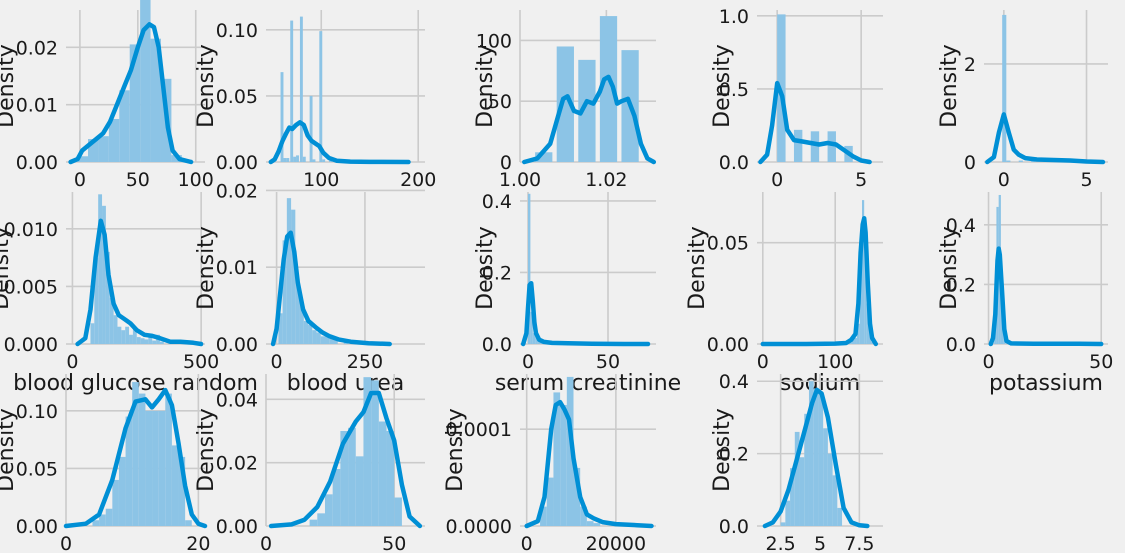 The height and width of the screenshot is (553, 1125). What do you see at coordinates (365, 362) in the screenshot?
I see `x-tick-label: 250` at bounding box center [365, 362].